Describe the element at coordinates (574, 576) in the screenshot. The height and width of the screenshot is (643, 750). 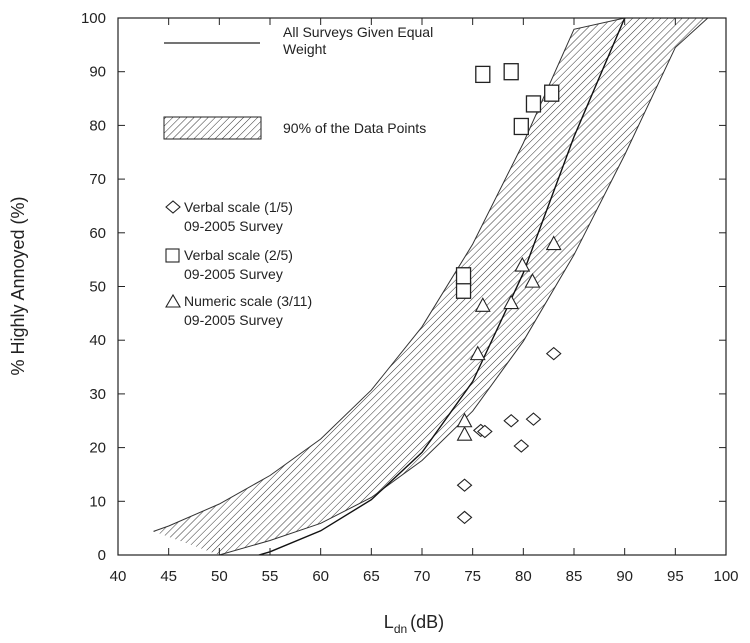
I see `x-tick-label: 85` at that location.